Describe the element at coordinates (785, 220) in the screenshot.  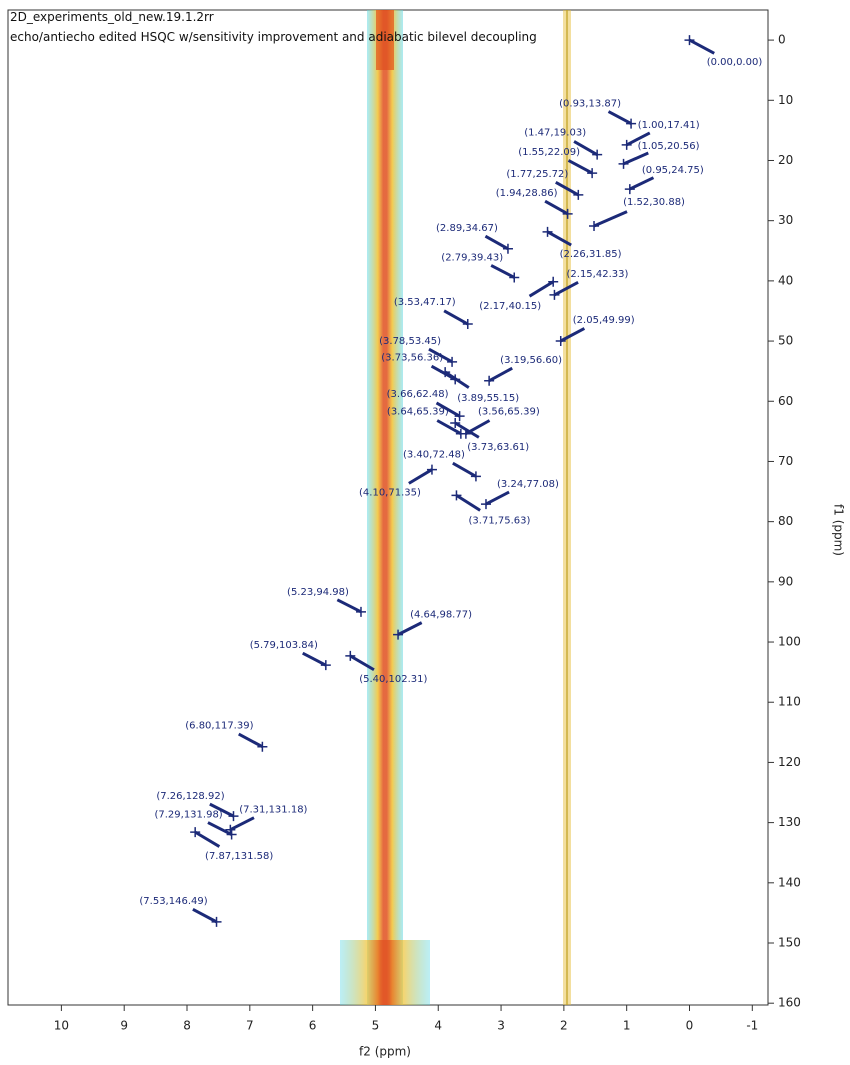
I see `y-tick-label: 30` at that location.